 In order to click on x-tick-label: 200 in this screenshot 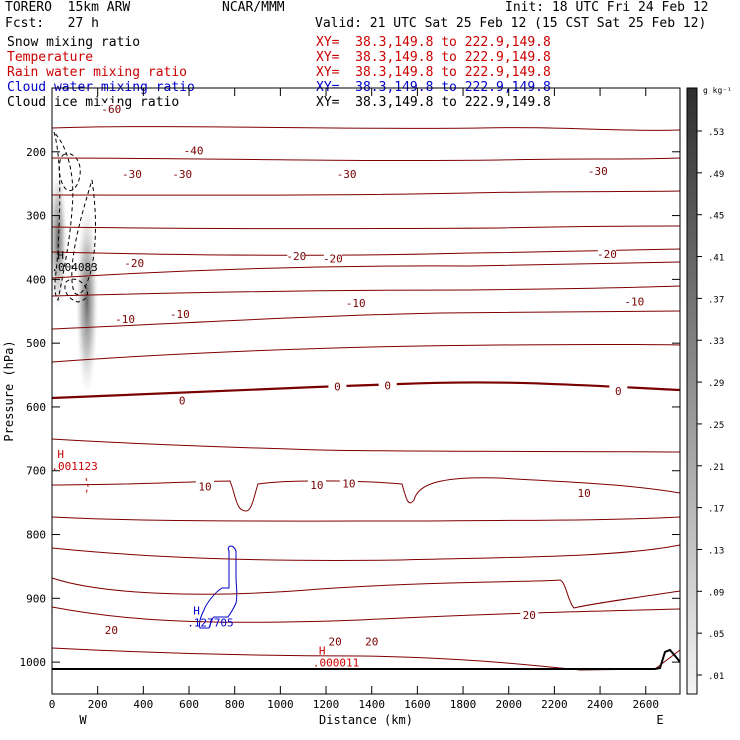, I will do `click(98, 704)`.